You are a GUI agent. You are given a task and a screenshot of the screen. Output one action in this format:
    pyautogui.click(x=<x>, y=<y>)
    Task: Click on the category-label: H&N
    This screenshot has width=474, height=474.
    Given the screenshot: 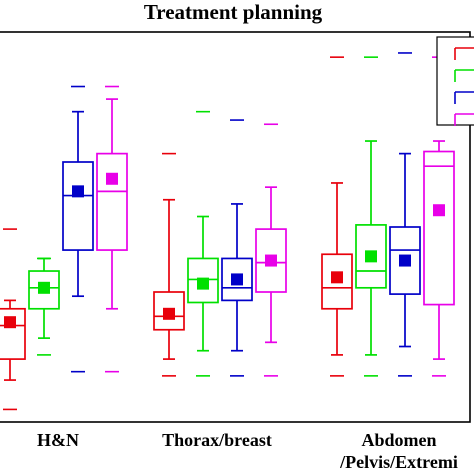 What is the action you would take?
    pyautogui.click(x=58, y=440)
    